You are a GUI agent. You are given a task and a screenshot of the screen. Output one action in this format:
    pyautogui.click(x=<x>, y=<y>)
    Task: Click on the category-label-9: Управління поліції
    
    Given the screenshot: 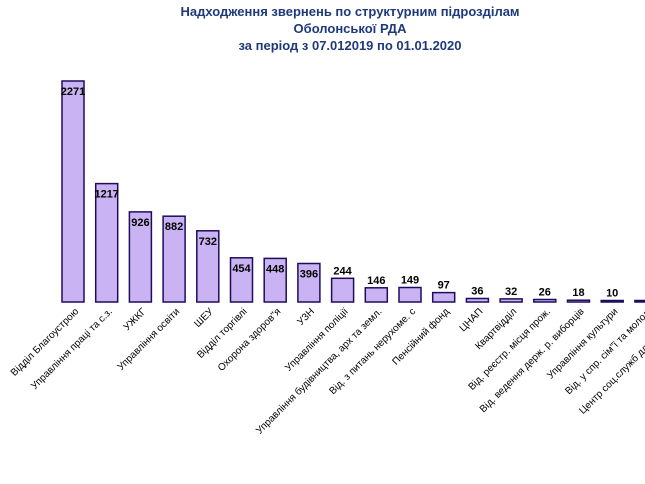 What is the action you would take?
    pyautogui.click(x=317, y=340)
    